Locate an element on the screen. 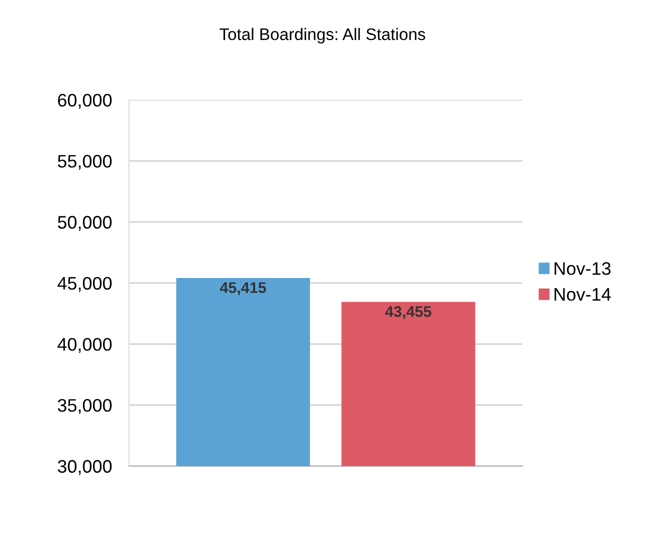  y-tick-label: 55,000 is located at coordinates (85, 162).